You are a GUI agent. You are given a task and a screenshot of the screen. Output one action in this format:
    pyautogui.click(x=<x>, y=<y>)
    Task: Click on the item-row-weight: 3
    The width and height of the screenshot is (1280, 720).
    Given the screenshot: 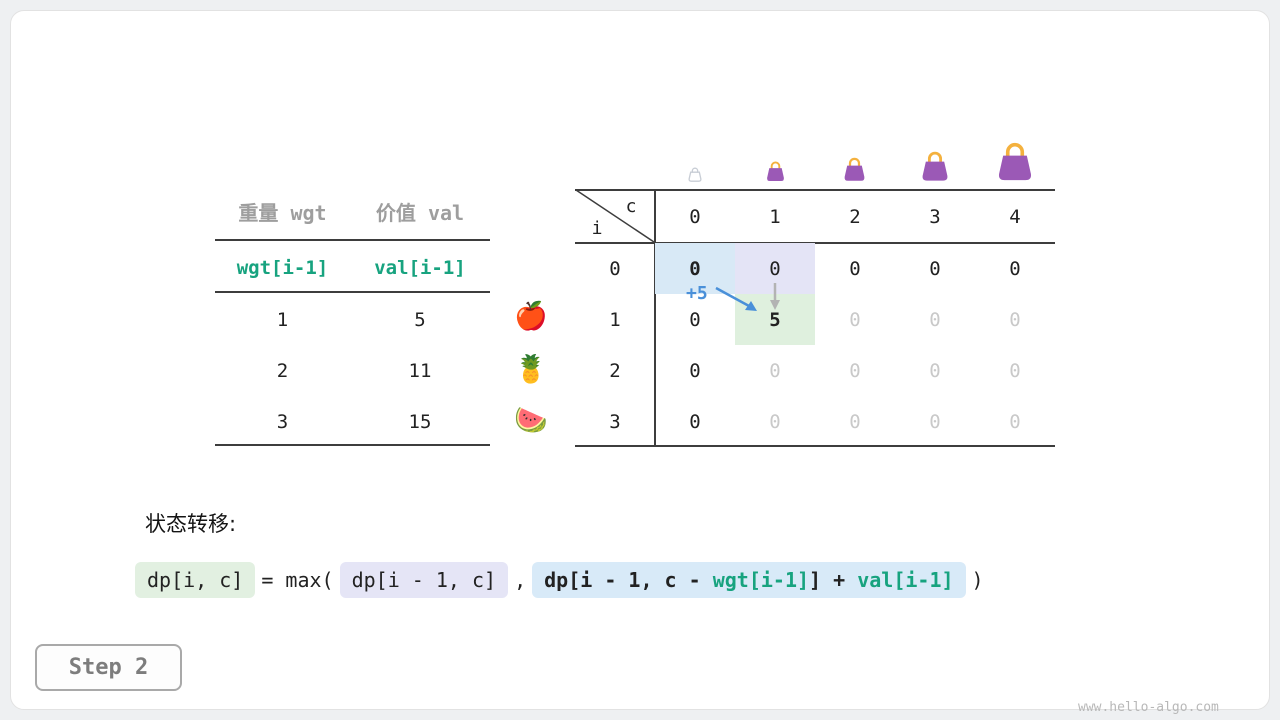 What is the action you would take?
    pyautogui.click(x=282, y=422)
    